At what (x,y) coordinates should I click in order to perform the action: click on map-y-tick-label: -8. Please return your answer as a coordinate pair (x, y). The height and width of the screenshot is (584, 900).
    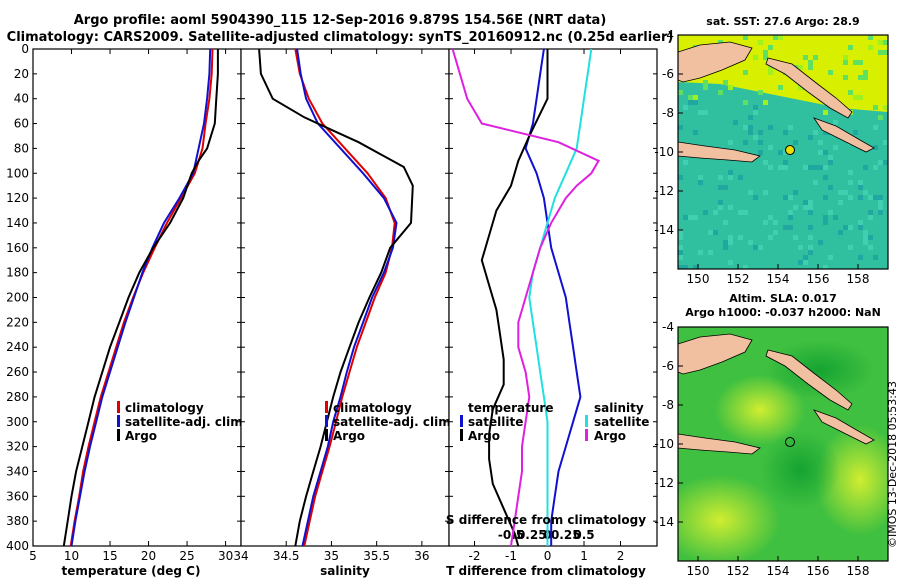
    Looking at the image, I should click on (668, 113).